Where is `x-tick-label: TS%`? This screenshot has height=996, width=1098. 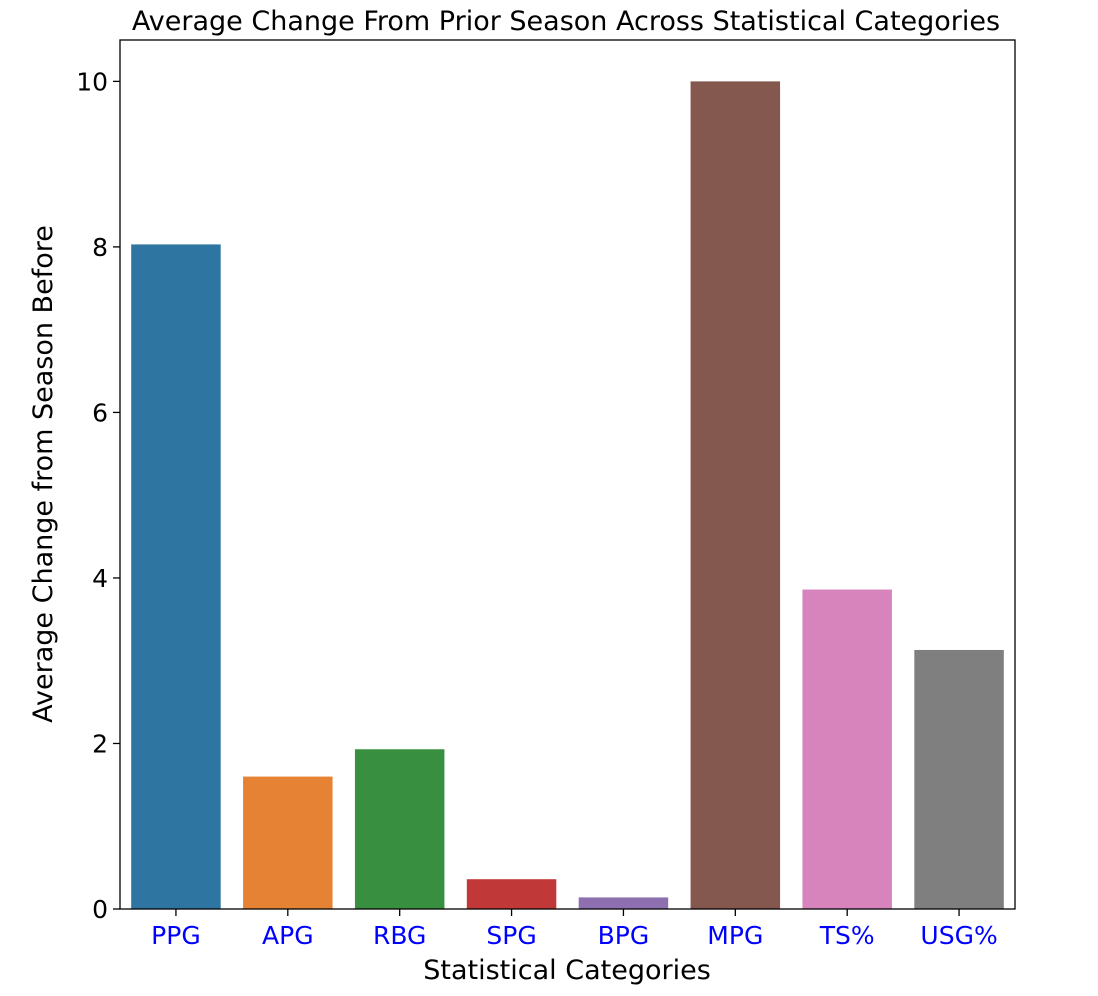 x-tick-label: TS% is located at coordinates (847, 935).